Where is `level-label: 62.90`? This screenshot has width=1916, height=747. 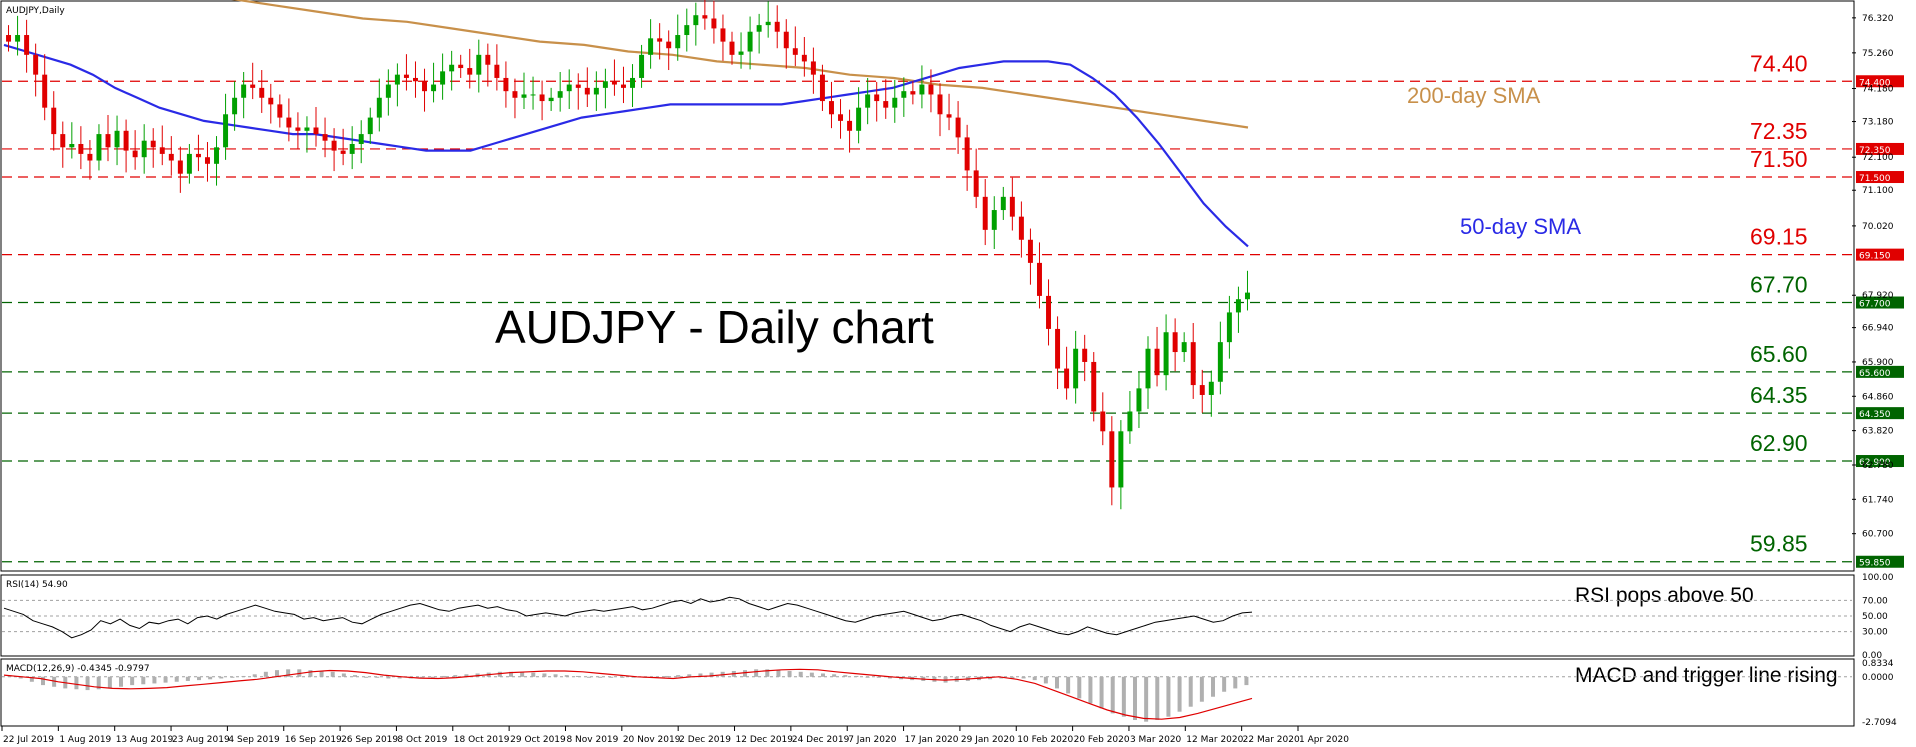 level-label: 62.90 is located at coordinates (1779, 443).